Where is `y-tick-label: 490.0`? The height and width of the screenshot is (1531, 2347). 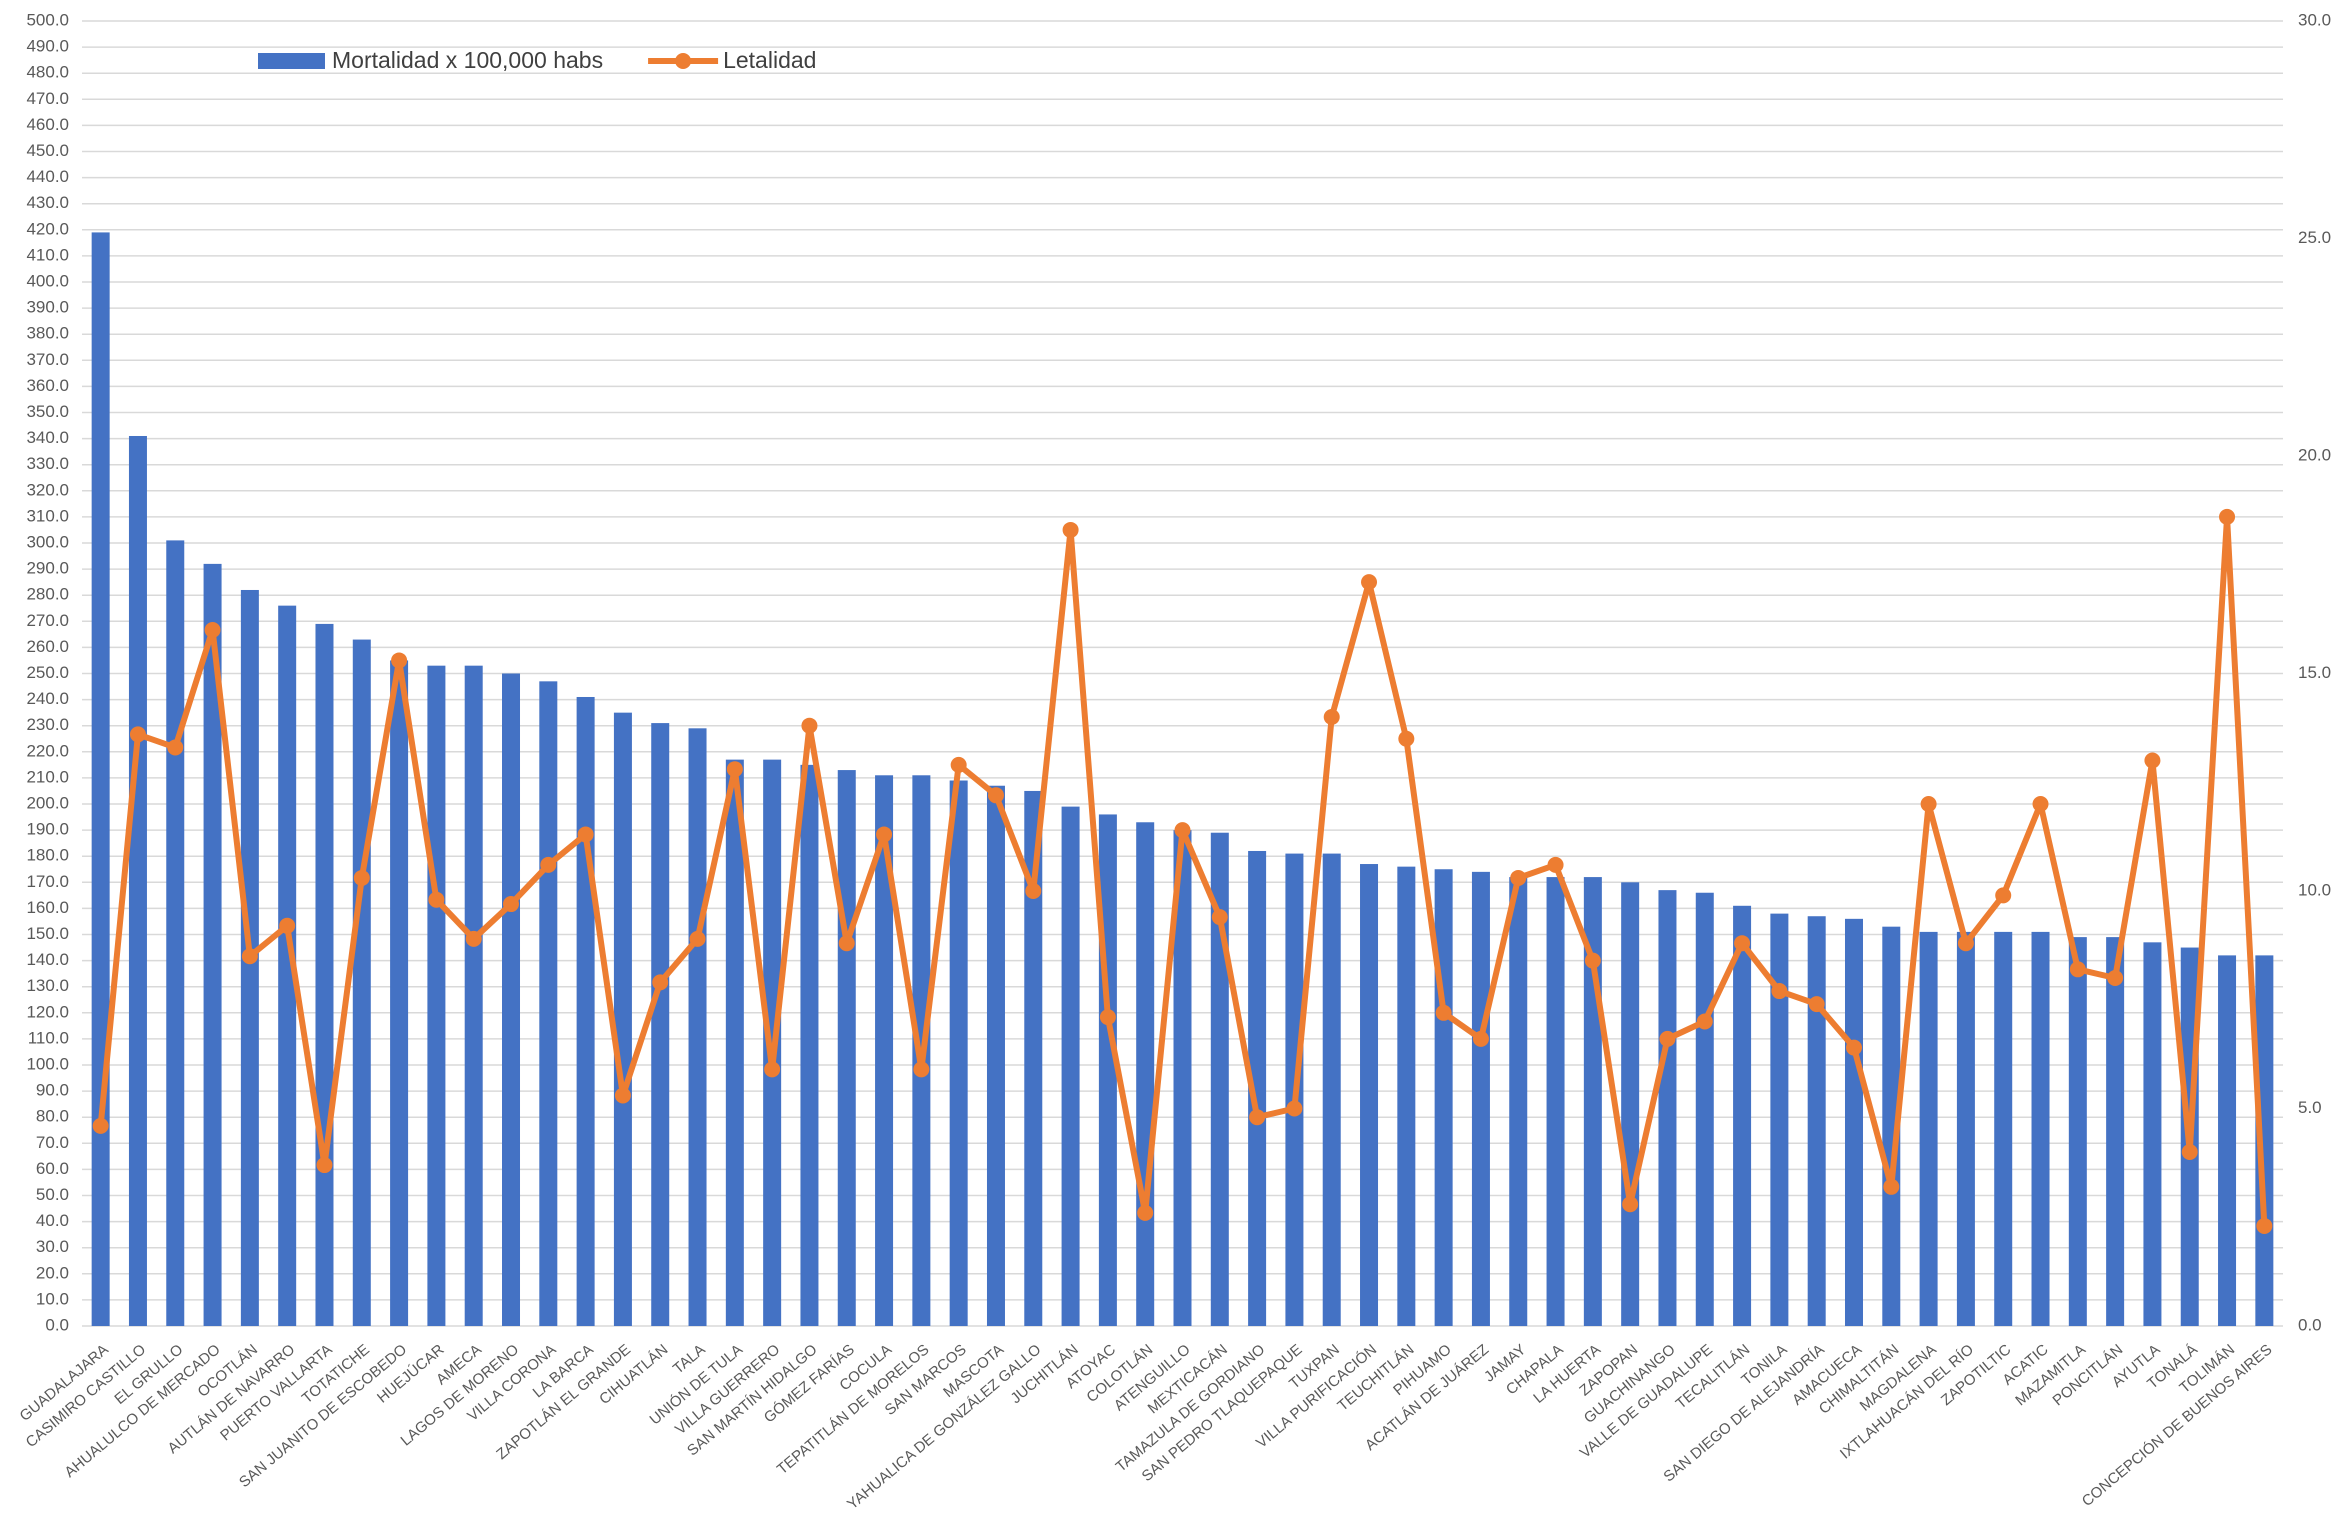 y-tick-label: 490.0 is located at coordinates (47, 46).